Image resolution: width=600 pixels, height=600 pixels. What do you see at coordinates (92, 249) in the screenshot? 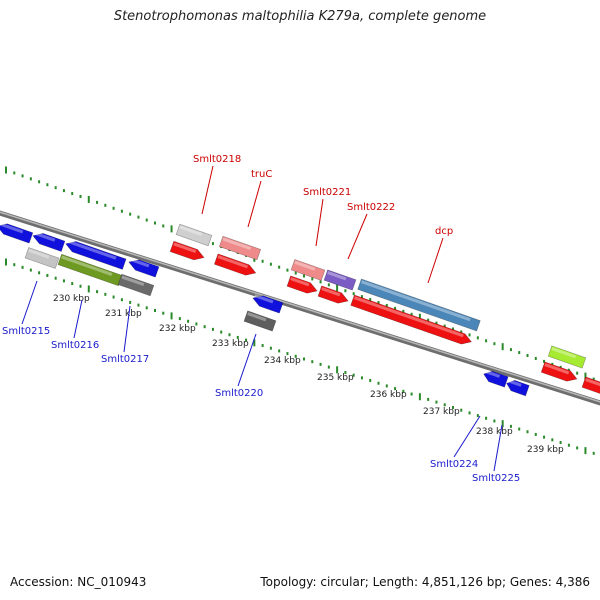
I see `gene-arrow-smlt0216-rev-shine` at bounding box center [92, 249].